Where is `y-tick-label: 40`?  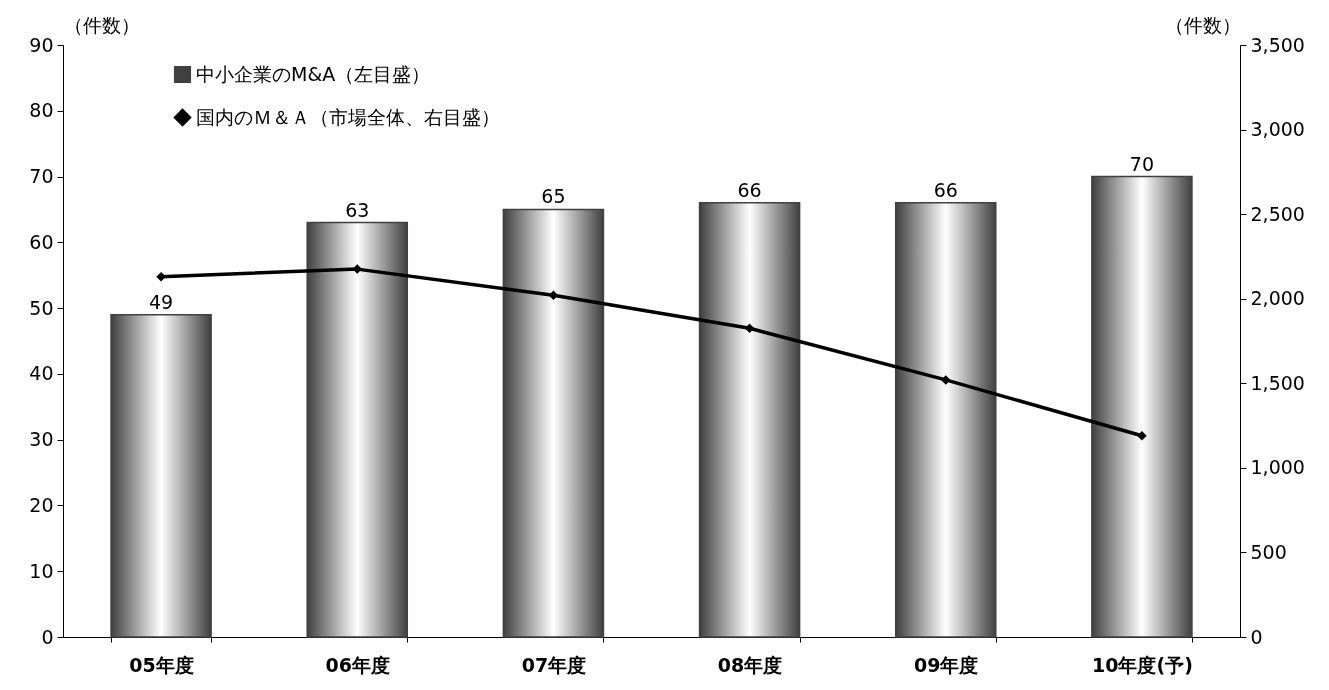
y-tick-label: 40 is located at coordinates (41, 373).